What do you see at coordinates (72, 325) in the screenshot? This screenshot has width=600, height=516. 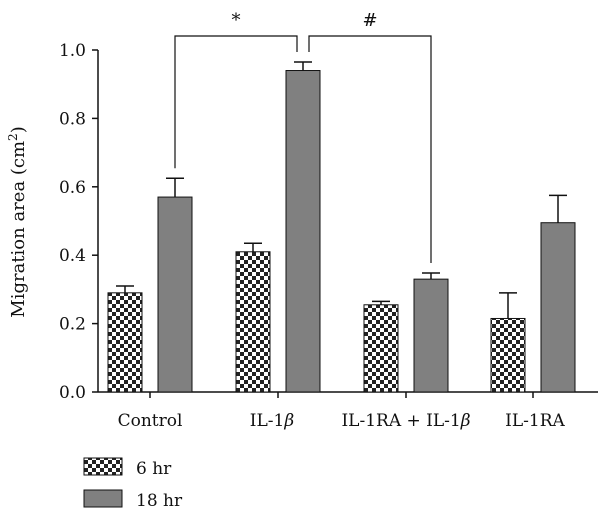 I see `y-tick-label: 0.2` at bounding box center [72, 325].